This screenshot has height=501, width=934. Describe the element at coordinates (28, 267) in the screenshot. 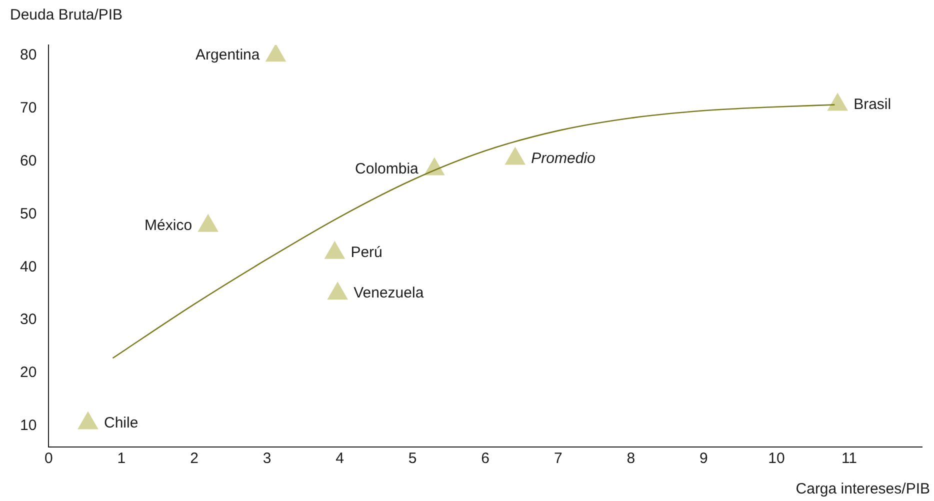

I see `y-tick-label: 40` at that location.